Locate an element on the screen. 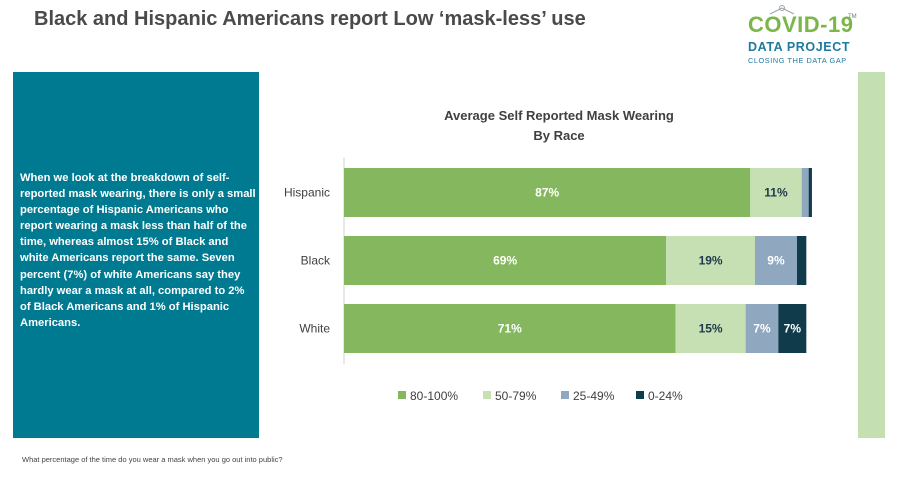 Image resolution: width=905 pixels, height=477 pixels. data-label-white-series-1: 15% is located at coordinates (711, 329).